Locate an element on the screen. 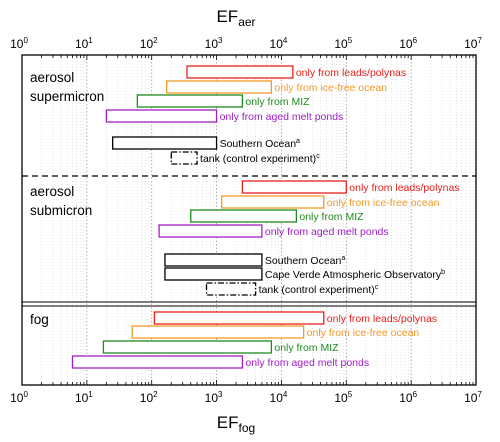  bottom-tick-label: 10¹ is located at coordinates (84, 397).